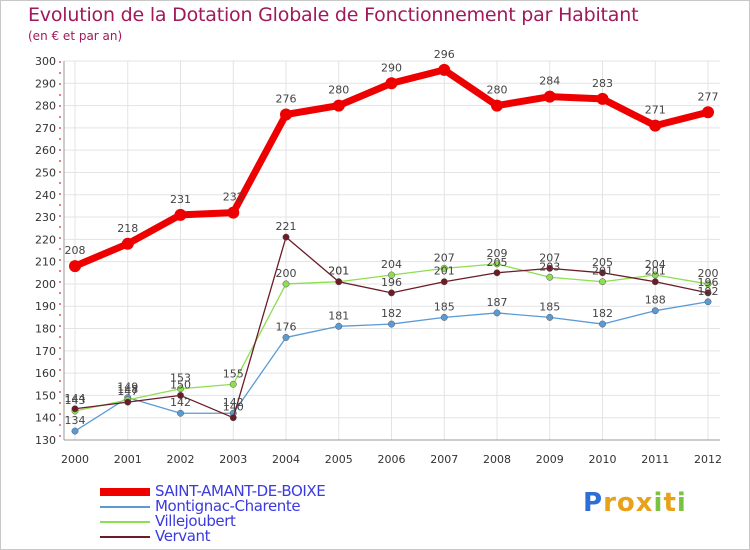 The width and height of the screenshot is (750, 550). What do you see at coordinates (550, 459) in the screenshot?
I see `x-tick-label: 2009` at bounding box center [550, 459].